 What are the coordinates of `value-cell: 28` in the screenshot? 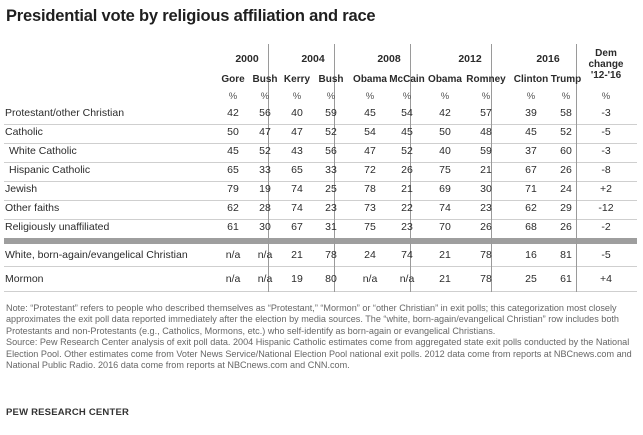 It's located at (265, 208).